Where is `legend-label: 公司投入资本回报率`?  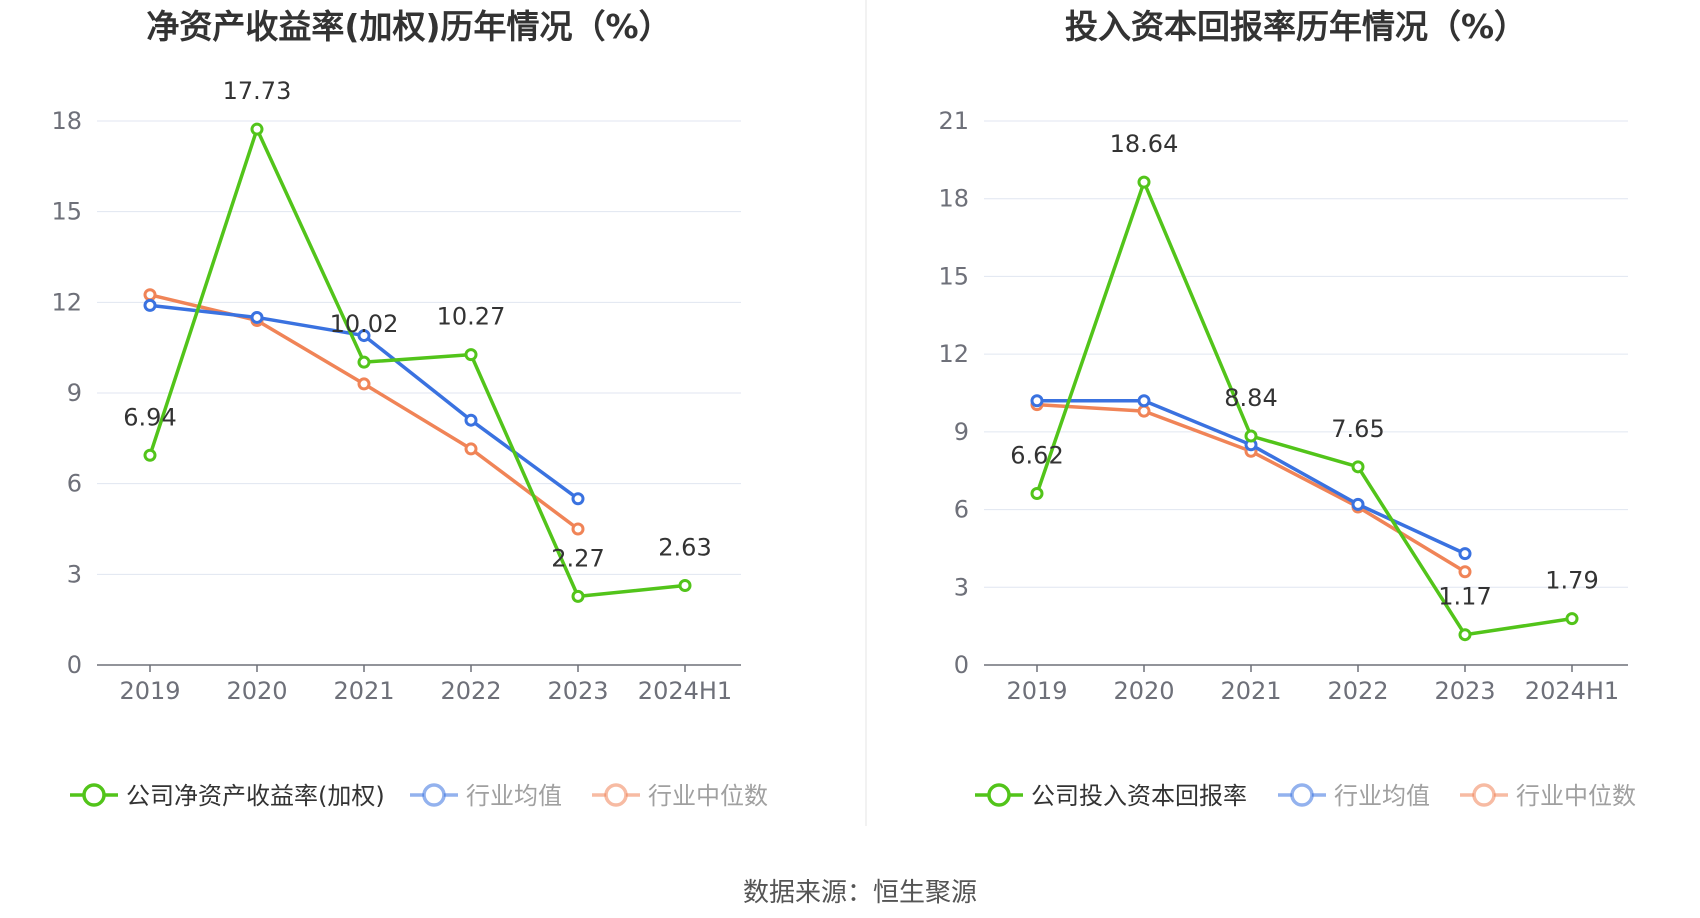
legend-label: 公司投入资本回报率 is located at coordinates (1139, 796).